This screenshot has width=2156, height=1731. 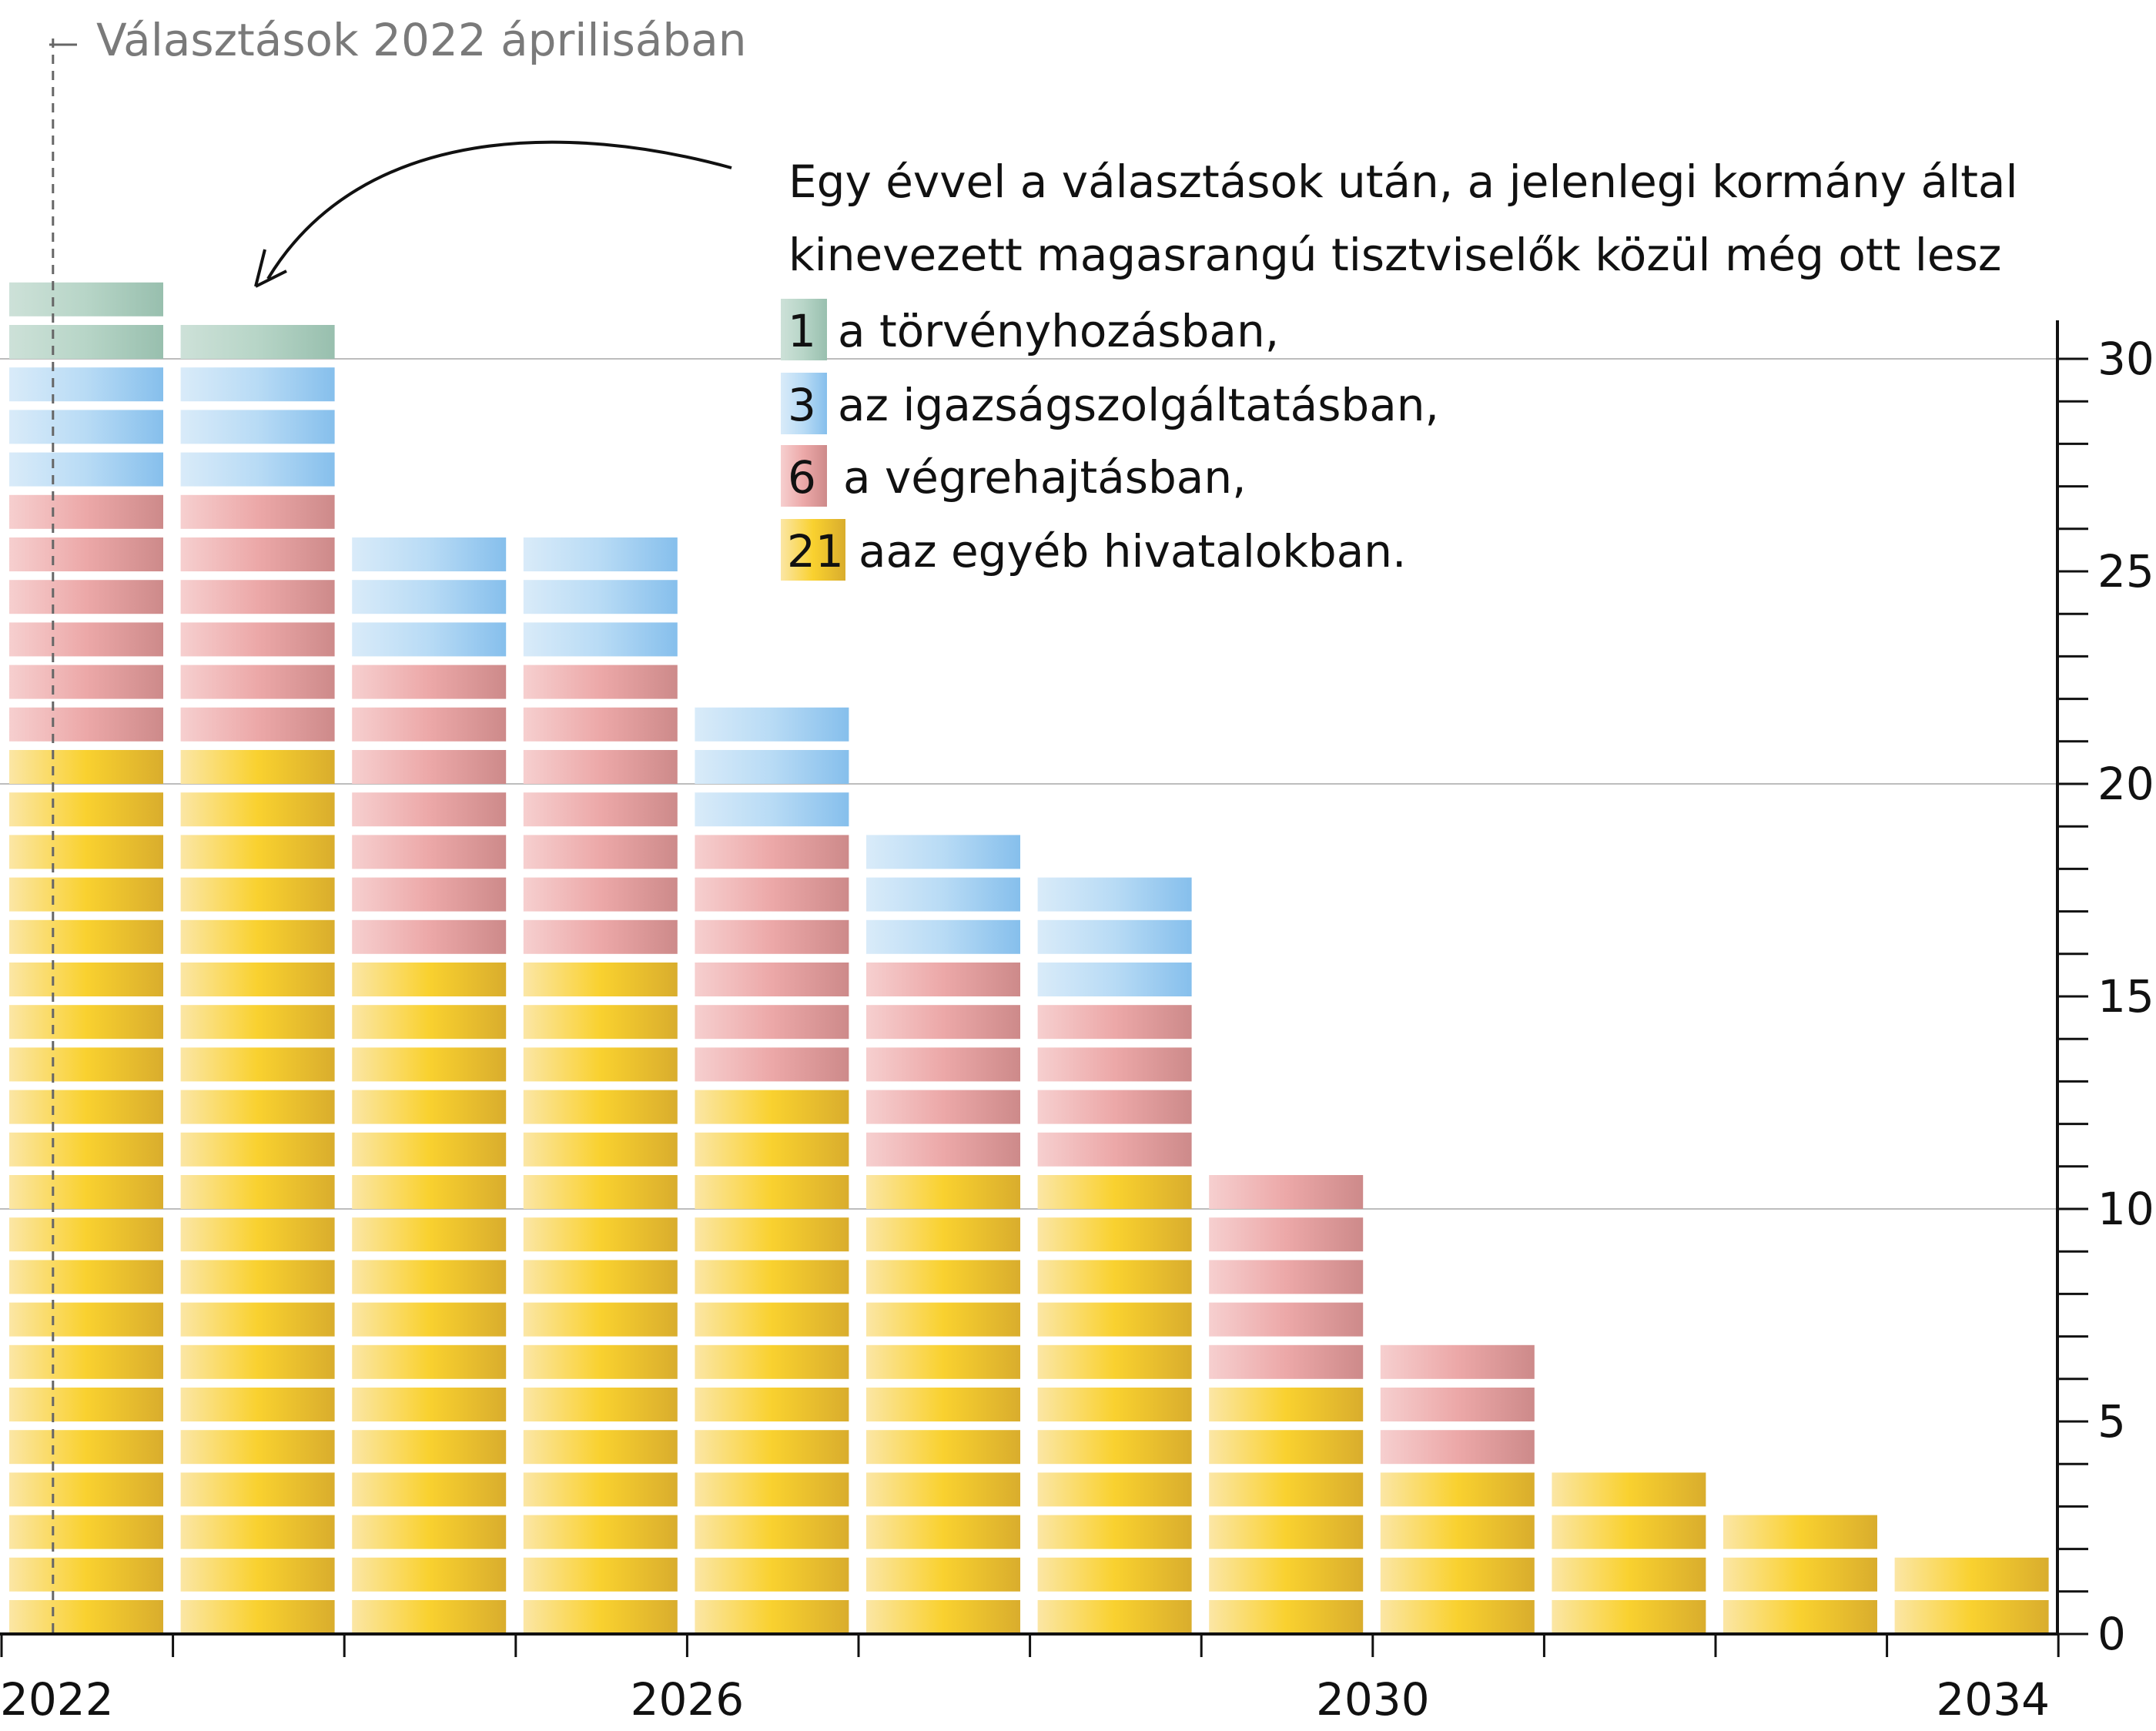 I want to click on y-tick-label-0: 0, so click(x=2111, y=1634).